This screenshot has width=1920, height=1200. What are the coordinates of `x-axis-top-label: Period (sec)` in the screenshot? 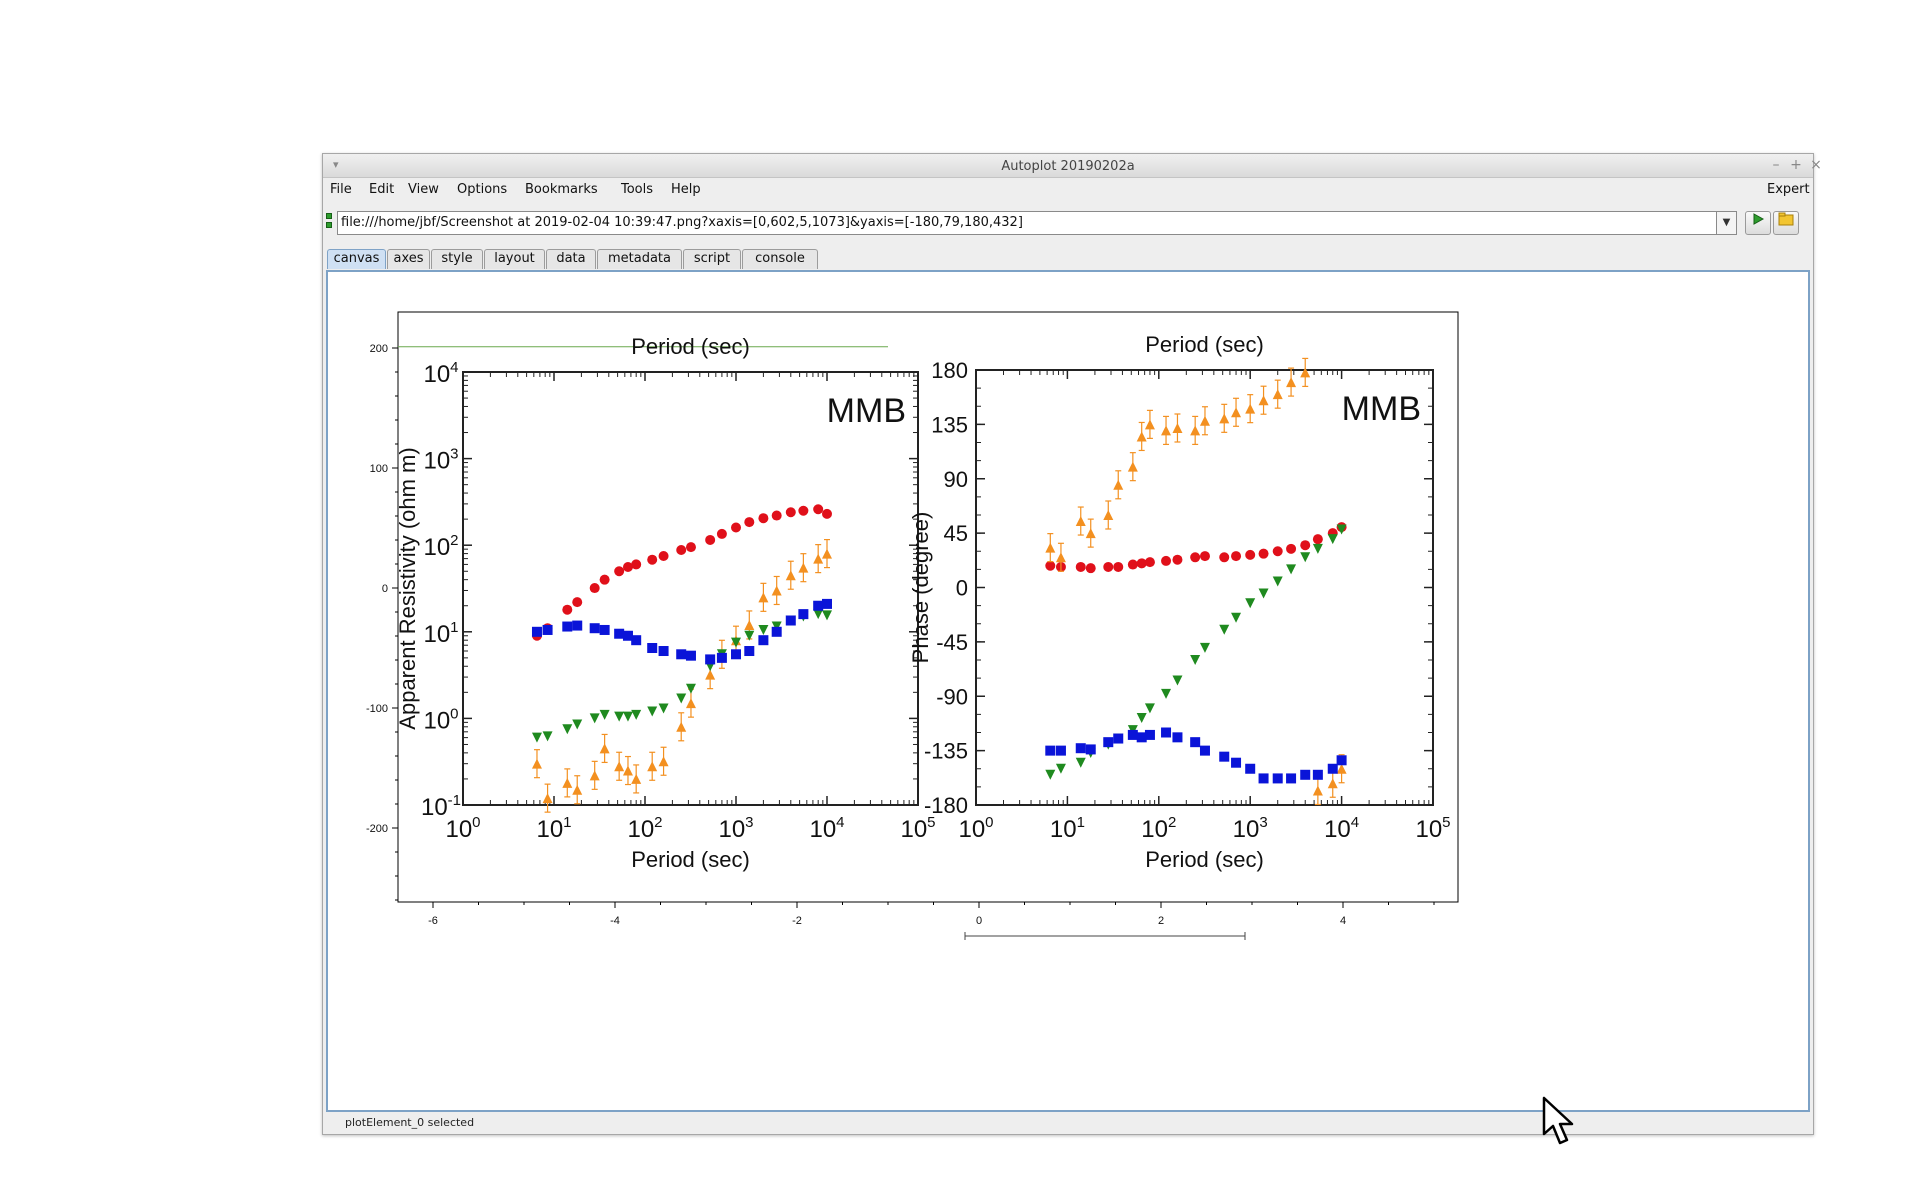 It's located at (690, 346).